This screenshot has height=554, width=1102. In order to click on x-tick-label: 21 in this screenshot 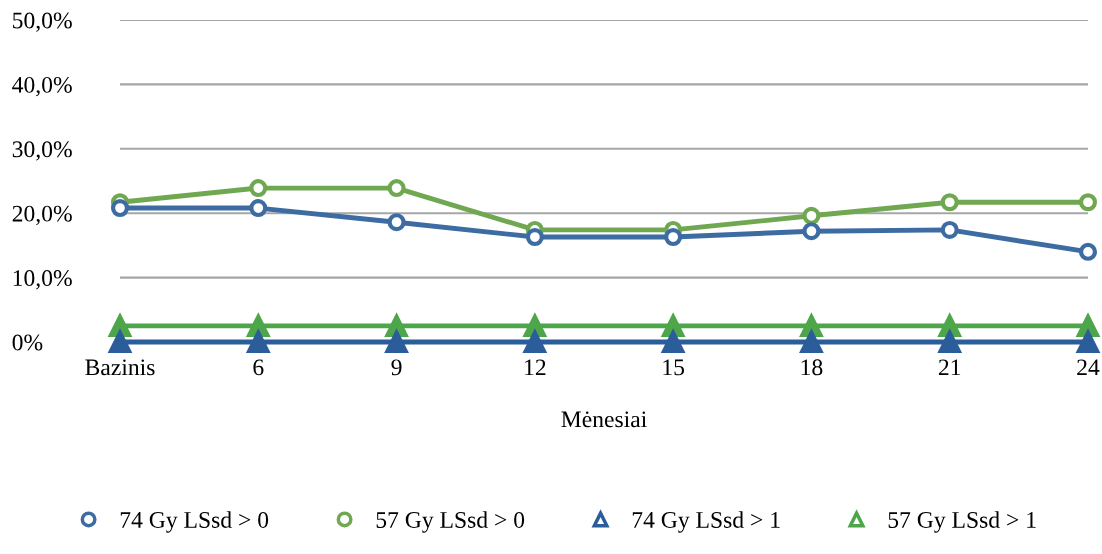, I will do `click(949, 367)`.